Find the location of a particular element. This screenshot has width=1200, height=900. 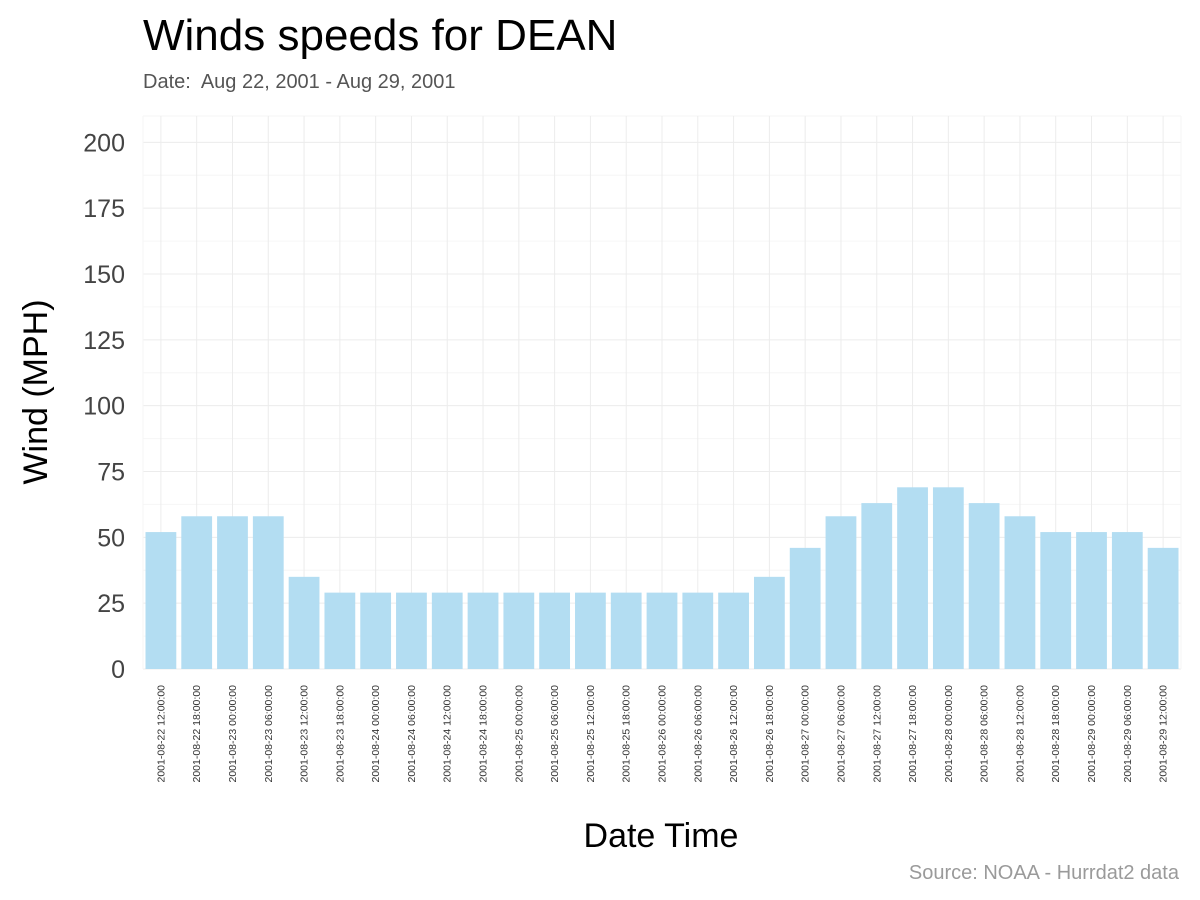

x-tick-label: 2001-08-24 12:00:00 is located at coordinates (448, 734).